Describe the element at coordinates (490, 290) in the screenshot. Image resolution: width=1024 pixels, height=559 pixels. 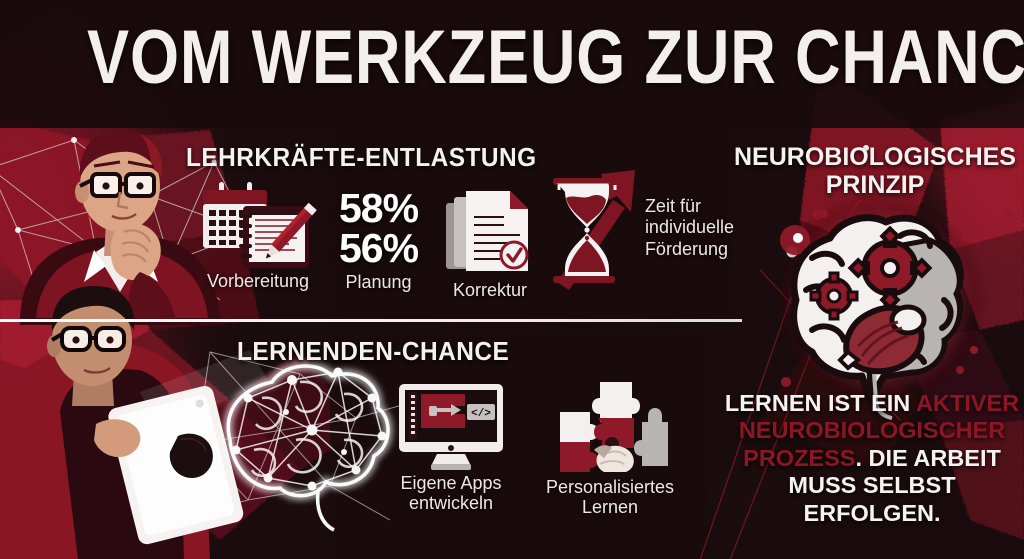
I see `caption-korrektur: Korrektur` at that location.